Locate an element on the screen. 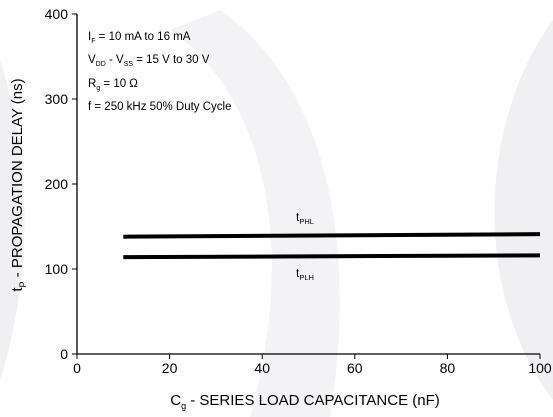 The width and height of the screenshot is (553, 417). y-tick-label: 200 is located at coordinates (57, 184).